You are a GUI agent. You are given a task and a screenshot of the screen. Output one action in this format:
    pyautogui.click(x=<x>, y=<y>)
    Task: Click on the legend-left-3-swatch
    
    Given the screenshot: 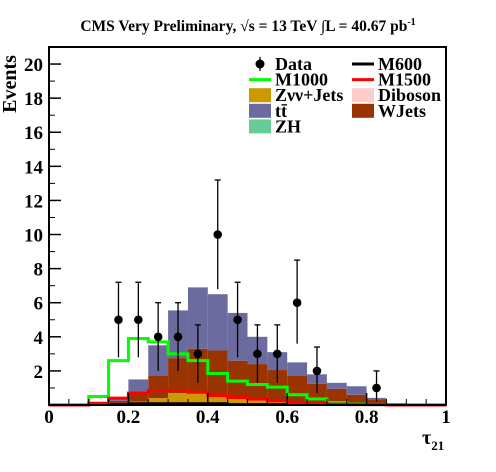 What is the action you would take?
    pyautogui.click(x=260, y=110)
    